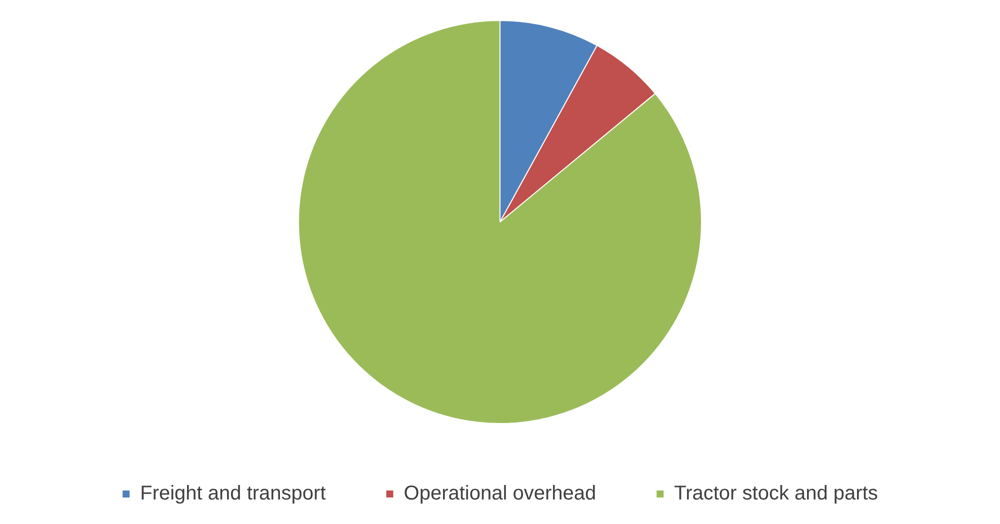 The height and width of the screenshot is (524, 1000). What do you see at coordinates (500, 493) in the screenshot?
I see `legend-label: Operational overhead` at bounding box center [500, 493].